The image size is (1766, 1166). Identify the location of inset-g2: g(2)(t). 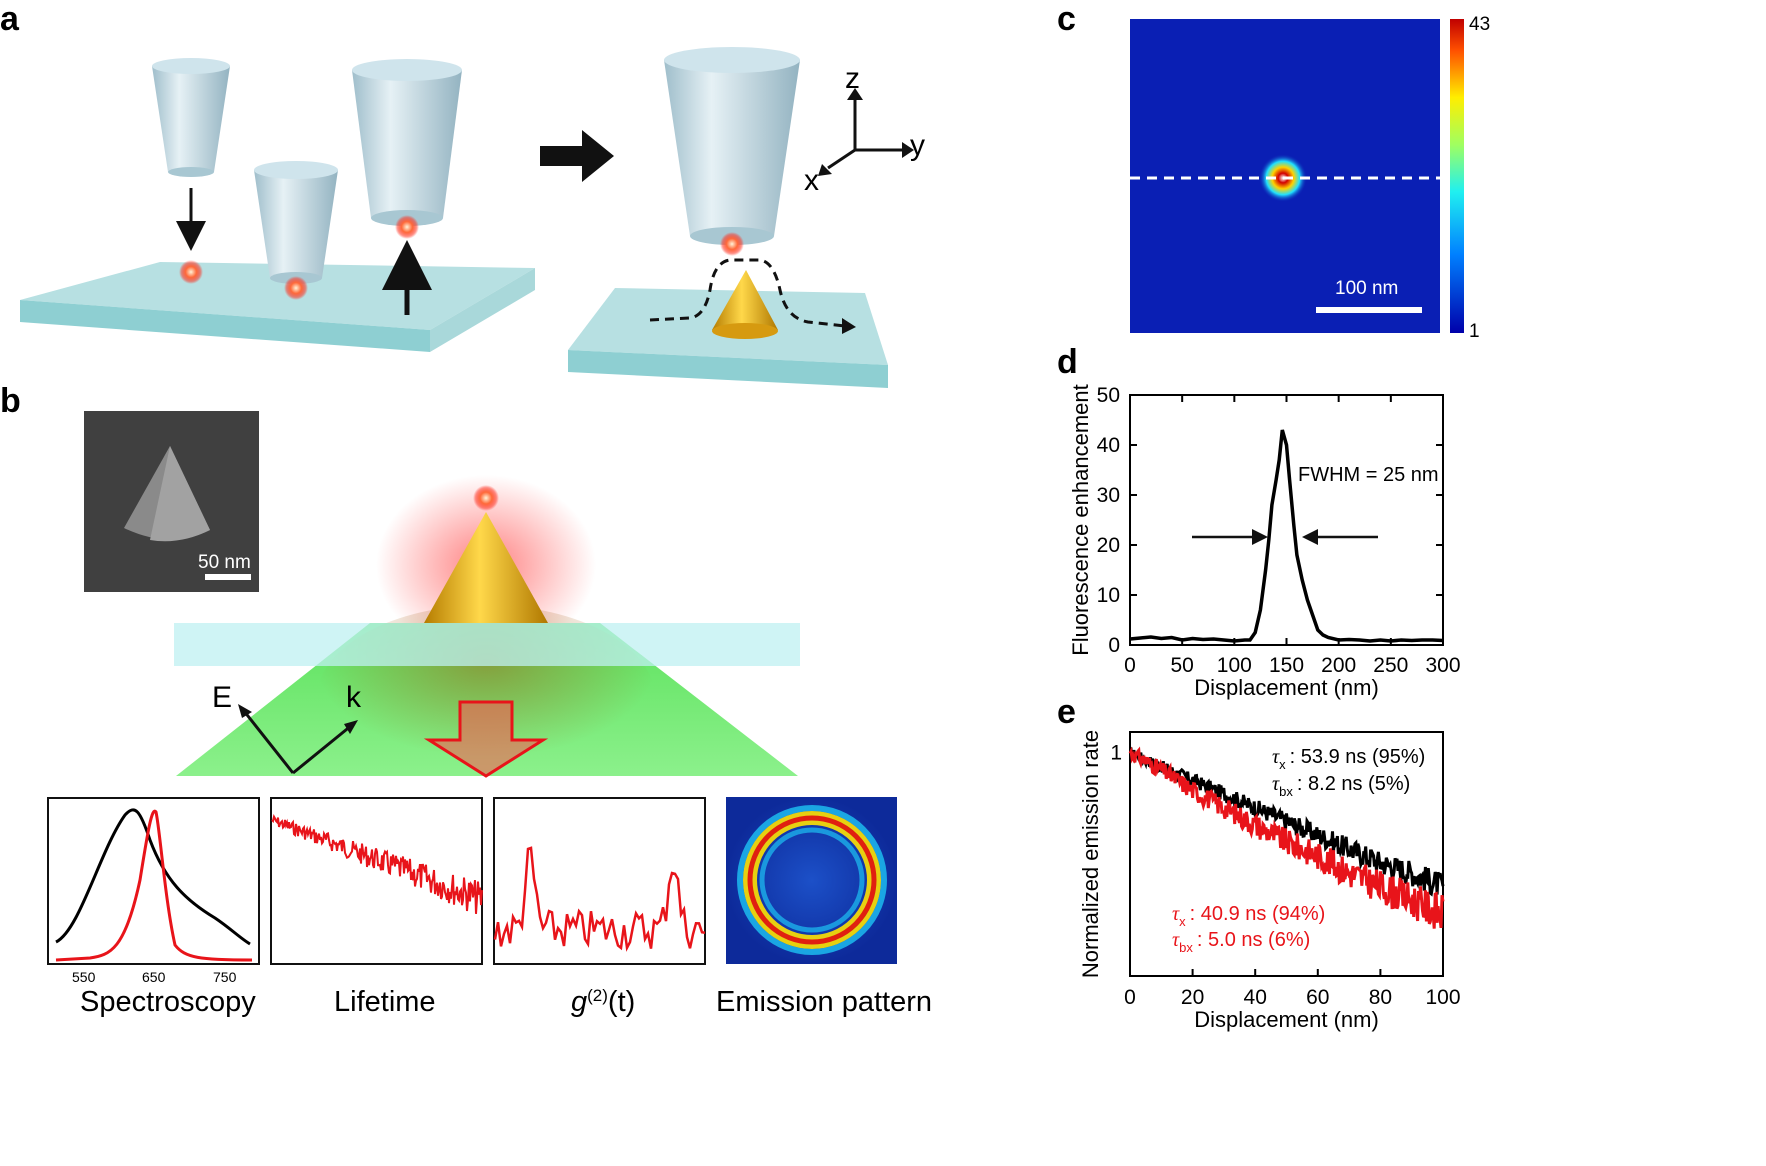
(599, 907).